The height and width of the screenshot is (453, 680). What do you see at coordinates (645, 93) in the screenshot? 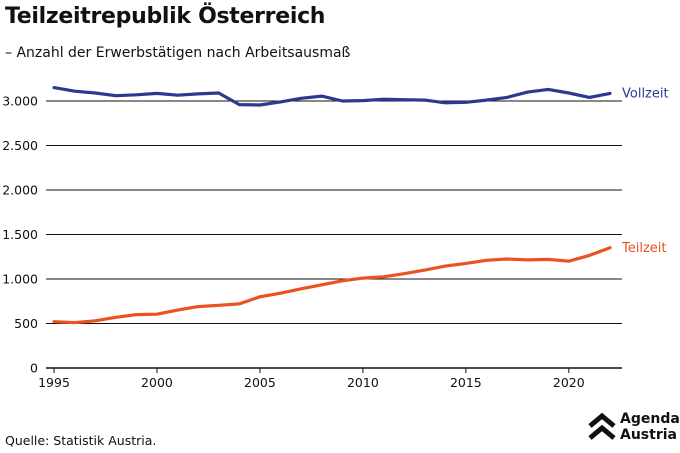
I see `series-label-vollzeit: Vollzeit` at bounding box center [645, 93].